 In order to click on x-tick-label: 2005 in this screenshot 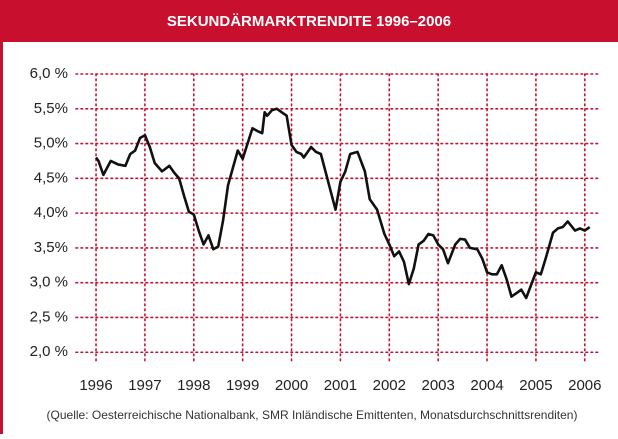, I will do `click(535, 385)`.